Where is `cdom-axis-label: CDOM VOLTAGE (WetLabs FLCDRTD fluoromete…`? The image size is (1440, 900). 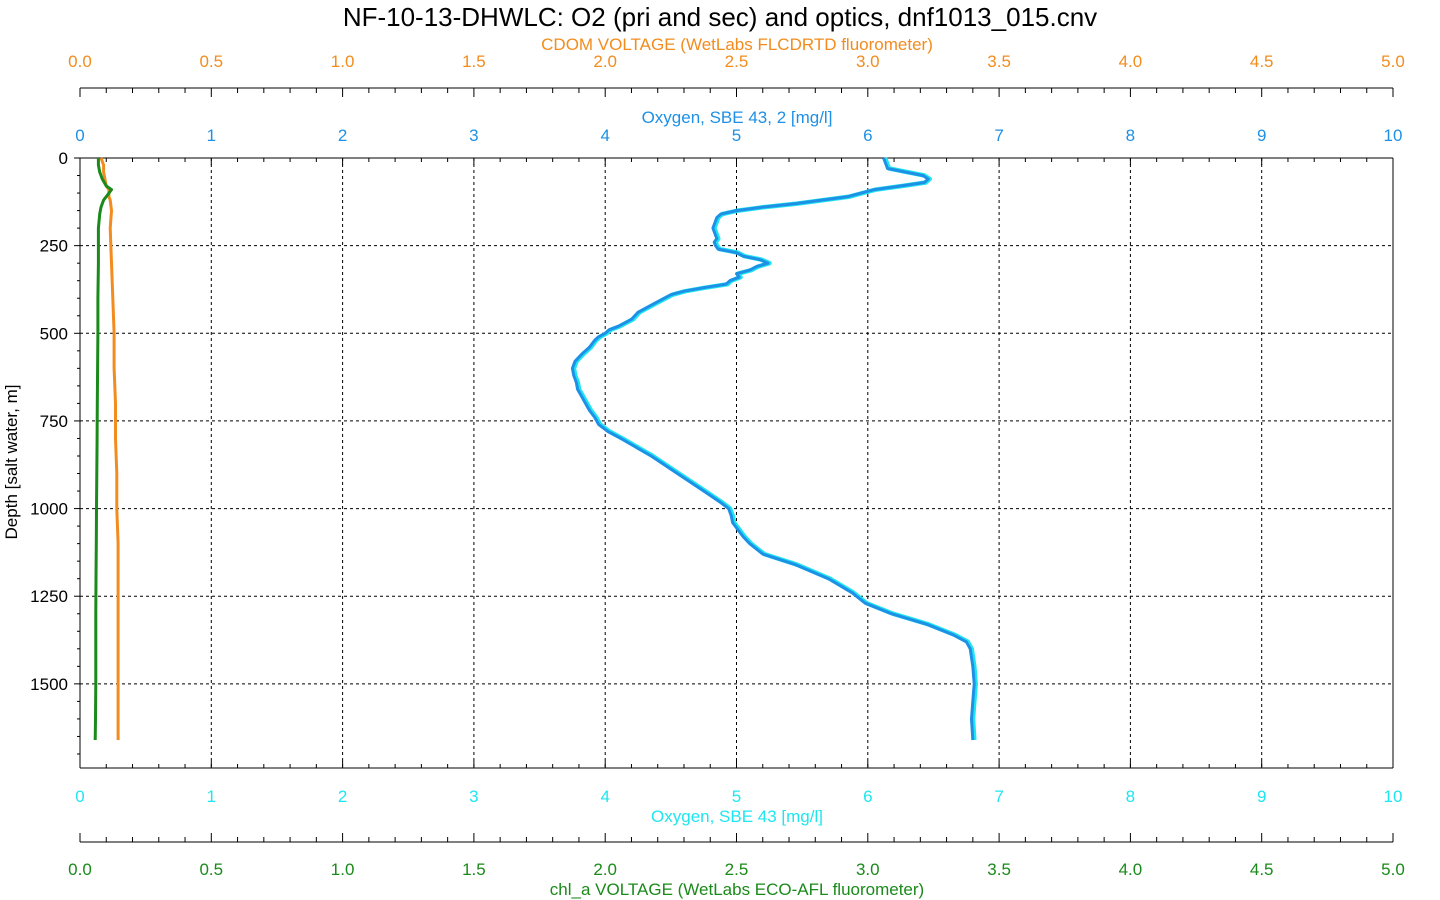
cdom-axis-label: CDOM VOLTAGE (WetLabs FLCDRTD fluoromete… is located at coordinates (737, 44).